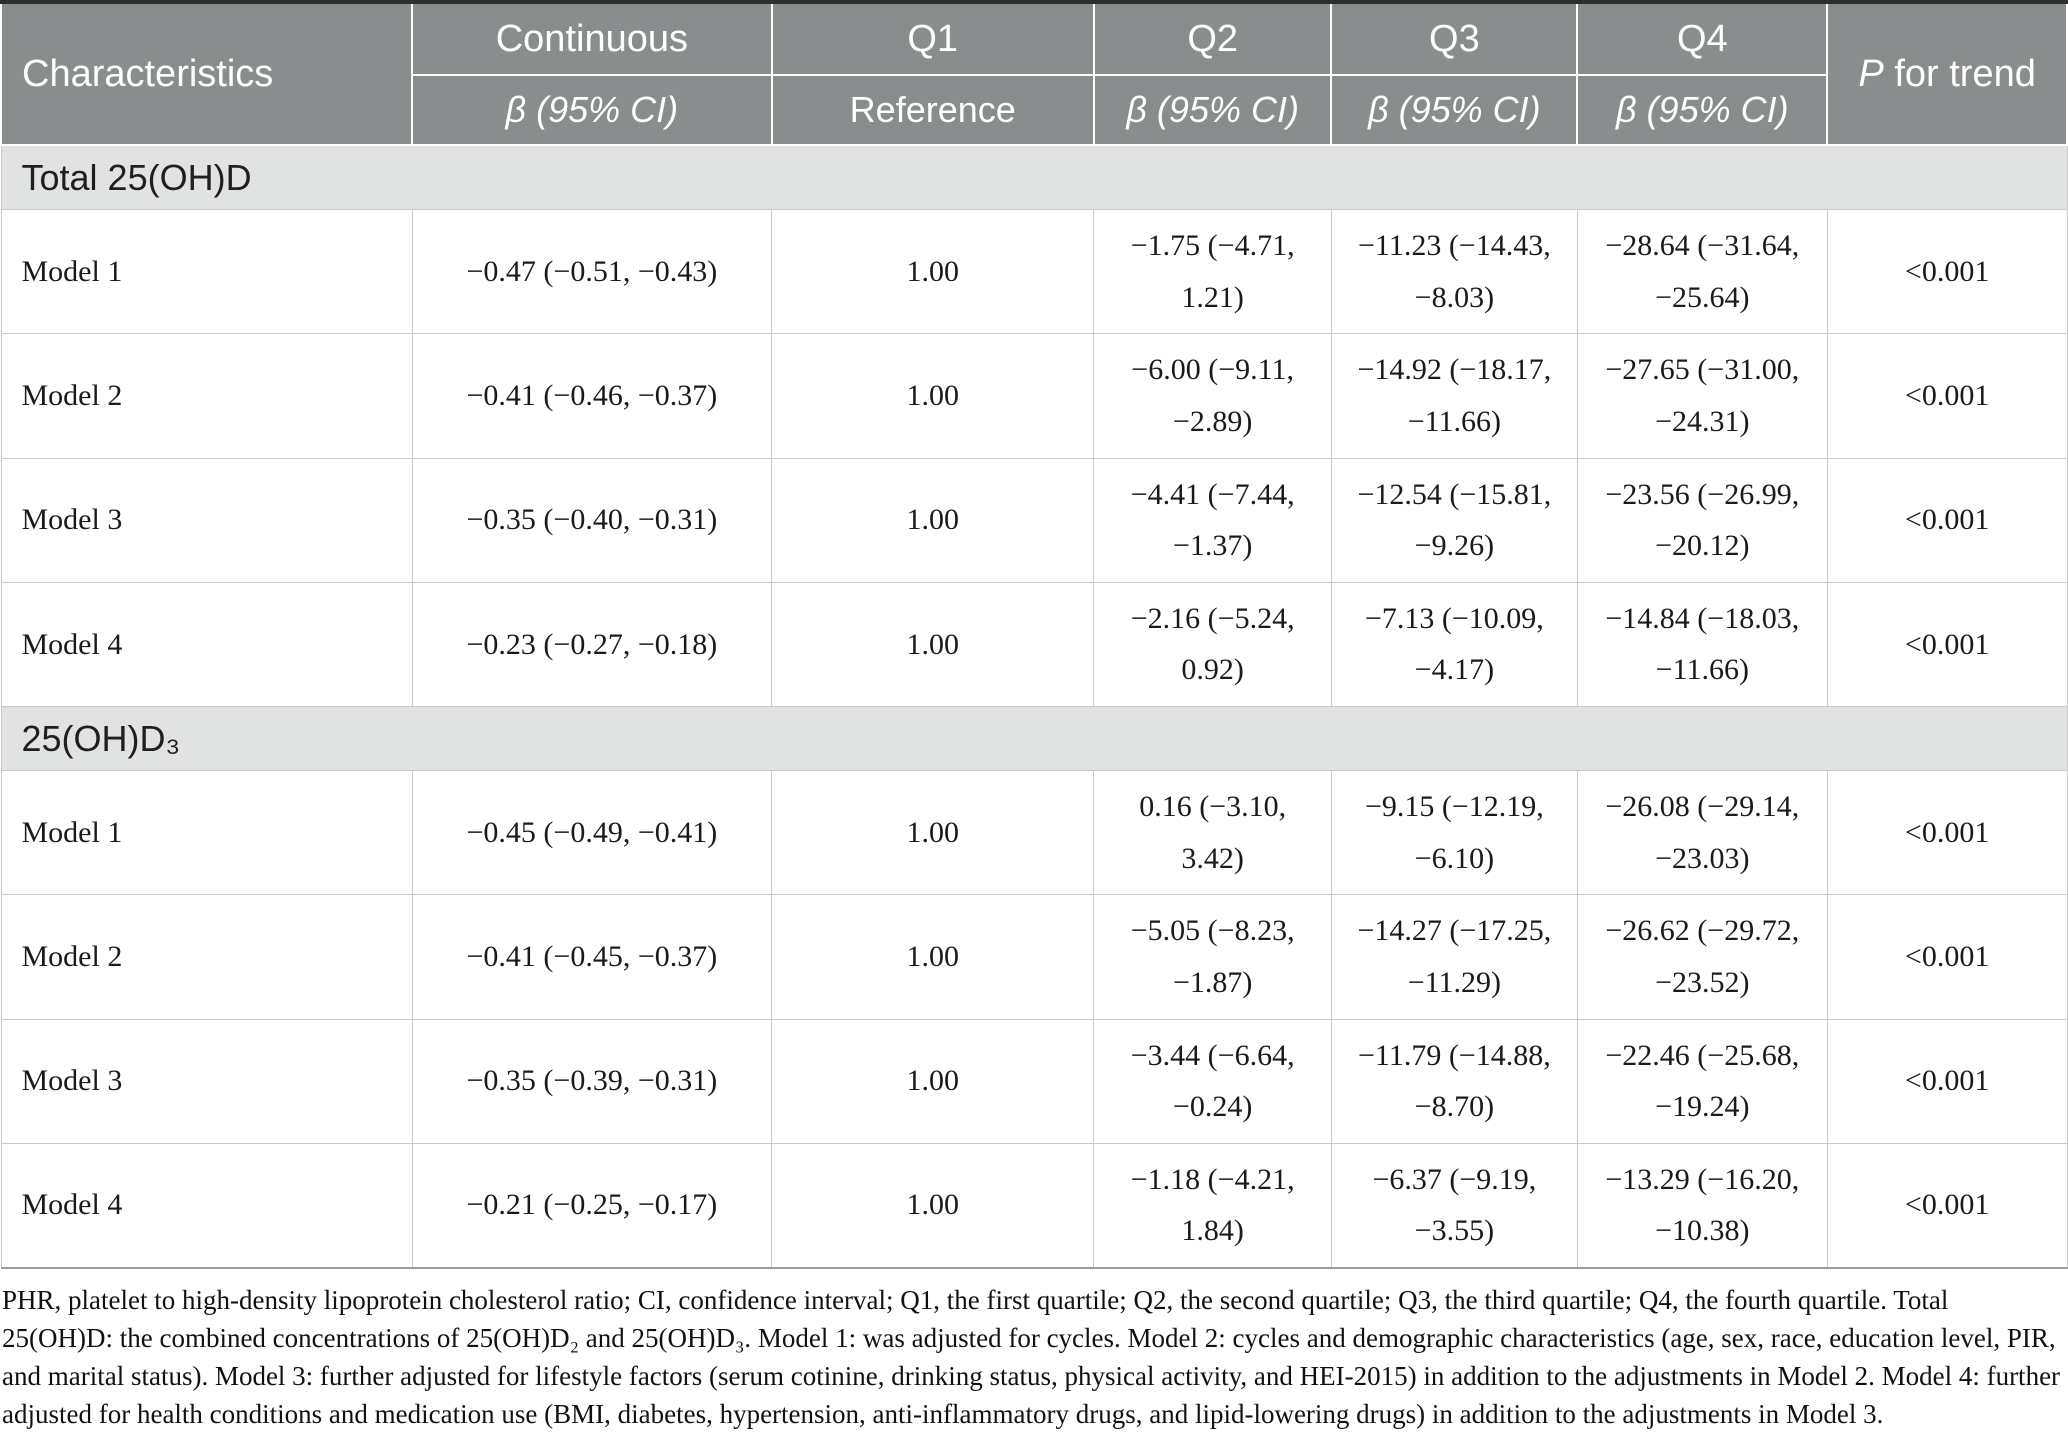  I want to click on cell-continuous: −0.35 (−0.40, −0.31), so click(592, 520).